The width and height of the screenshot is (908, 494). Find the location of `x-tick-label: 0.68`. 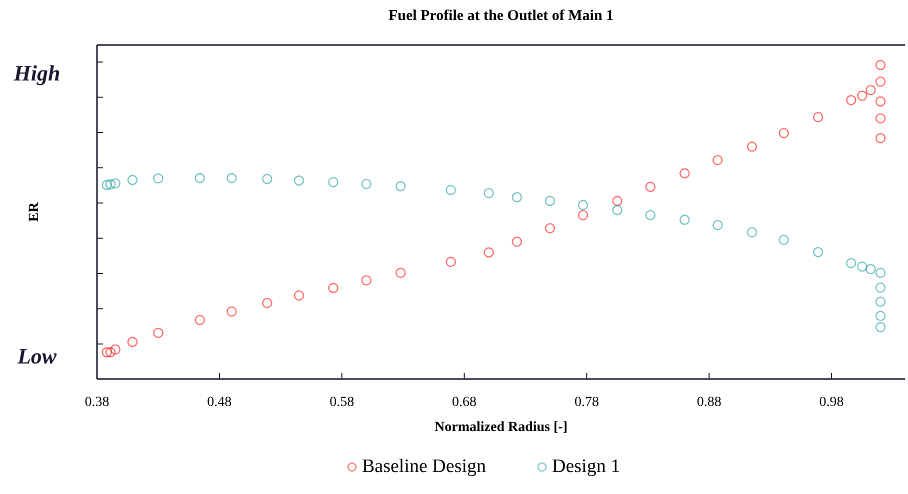

x-tick-label: 0.68 is located at coordinates (464, 402).